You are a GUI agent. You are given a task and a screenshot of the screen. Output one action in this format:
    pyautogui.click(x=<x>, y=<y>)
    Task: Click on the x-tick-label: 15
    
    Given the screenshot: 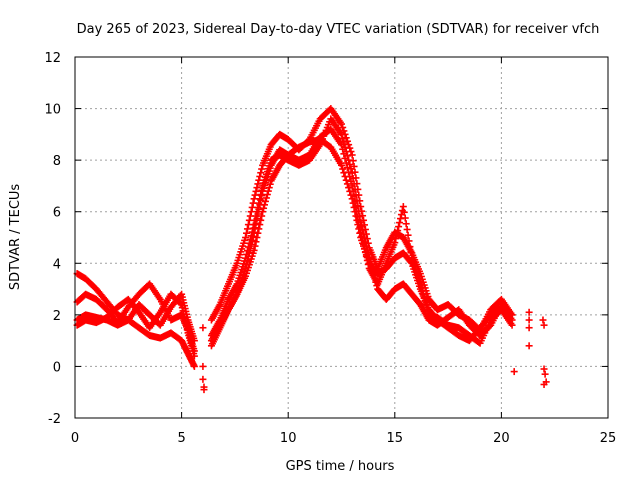 What is the action you would take?
    pyautogui.click(x=395, y=438)
    